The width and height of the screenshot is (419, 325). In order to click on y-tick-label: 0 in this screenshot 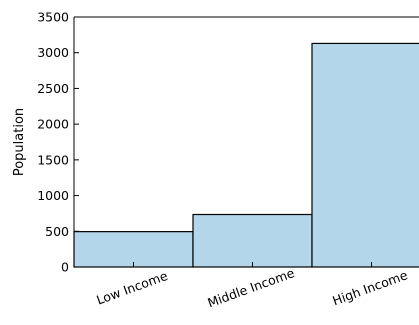, I will do `click(65, 267)`.